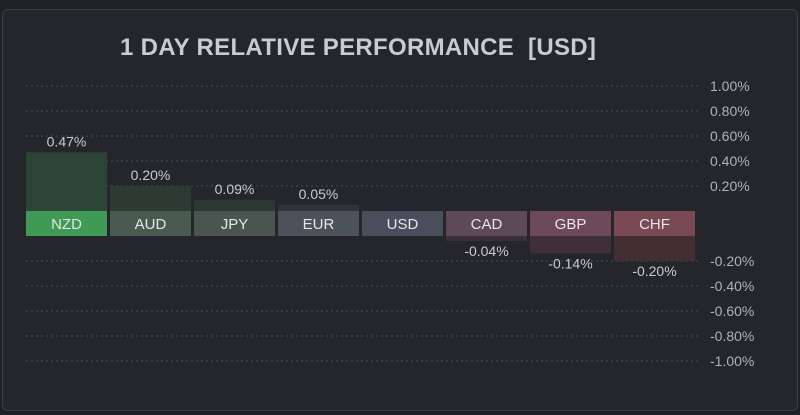  I want to click on data-label: 0.20%, so click(151, 175).